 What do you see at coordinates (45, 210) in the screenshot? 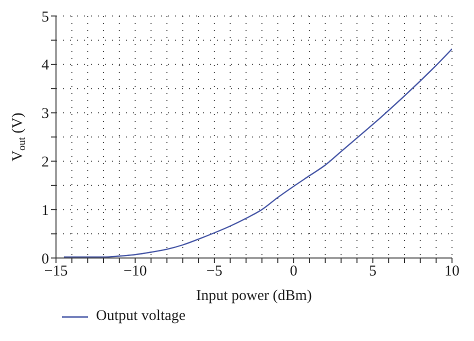
I see `y-tick-label: 1` at bounding box center [45, 210].